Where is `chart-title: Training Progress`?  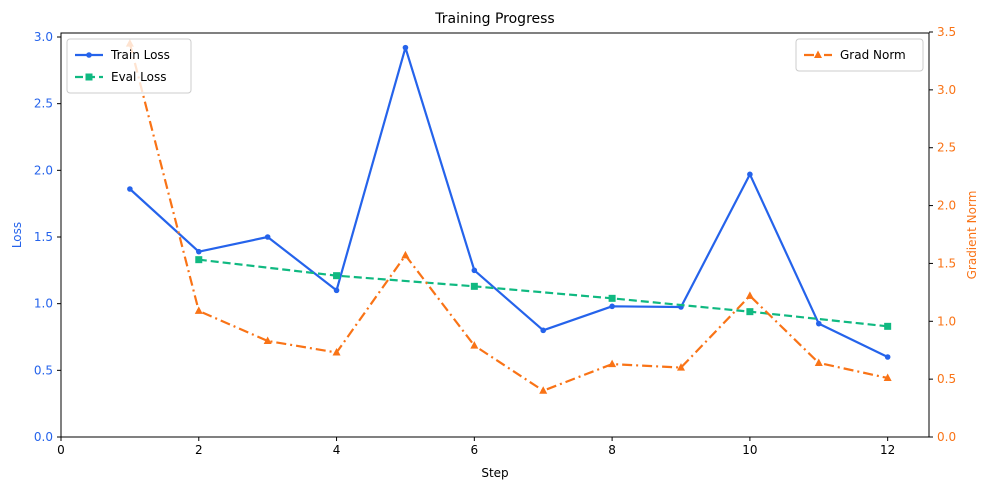 chart-title: Training Progress is located at coordinates (494, 19).